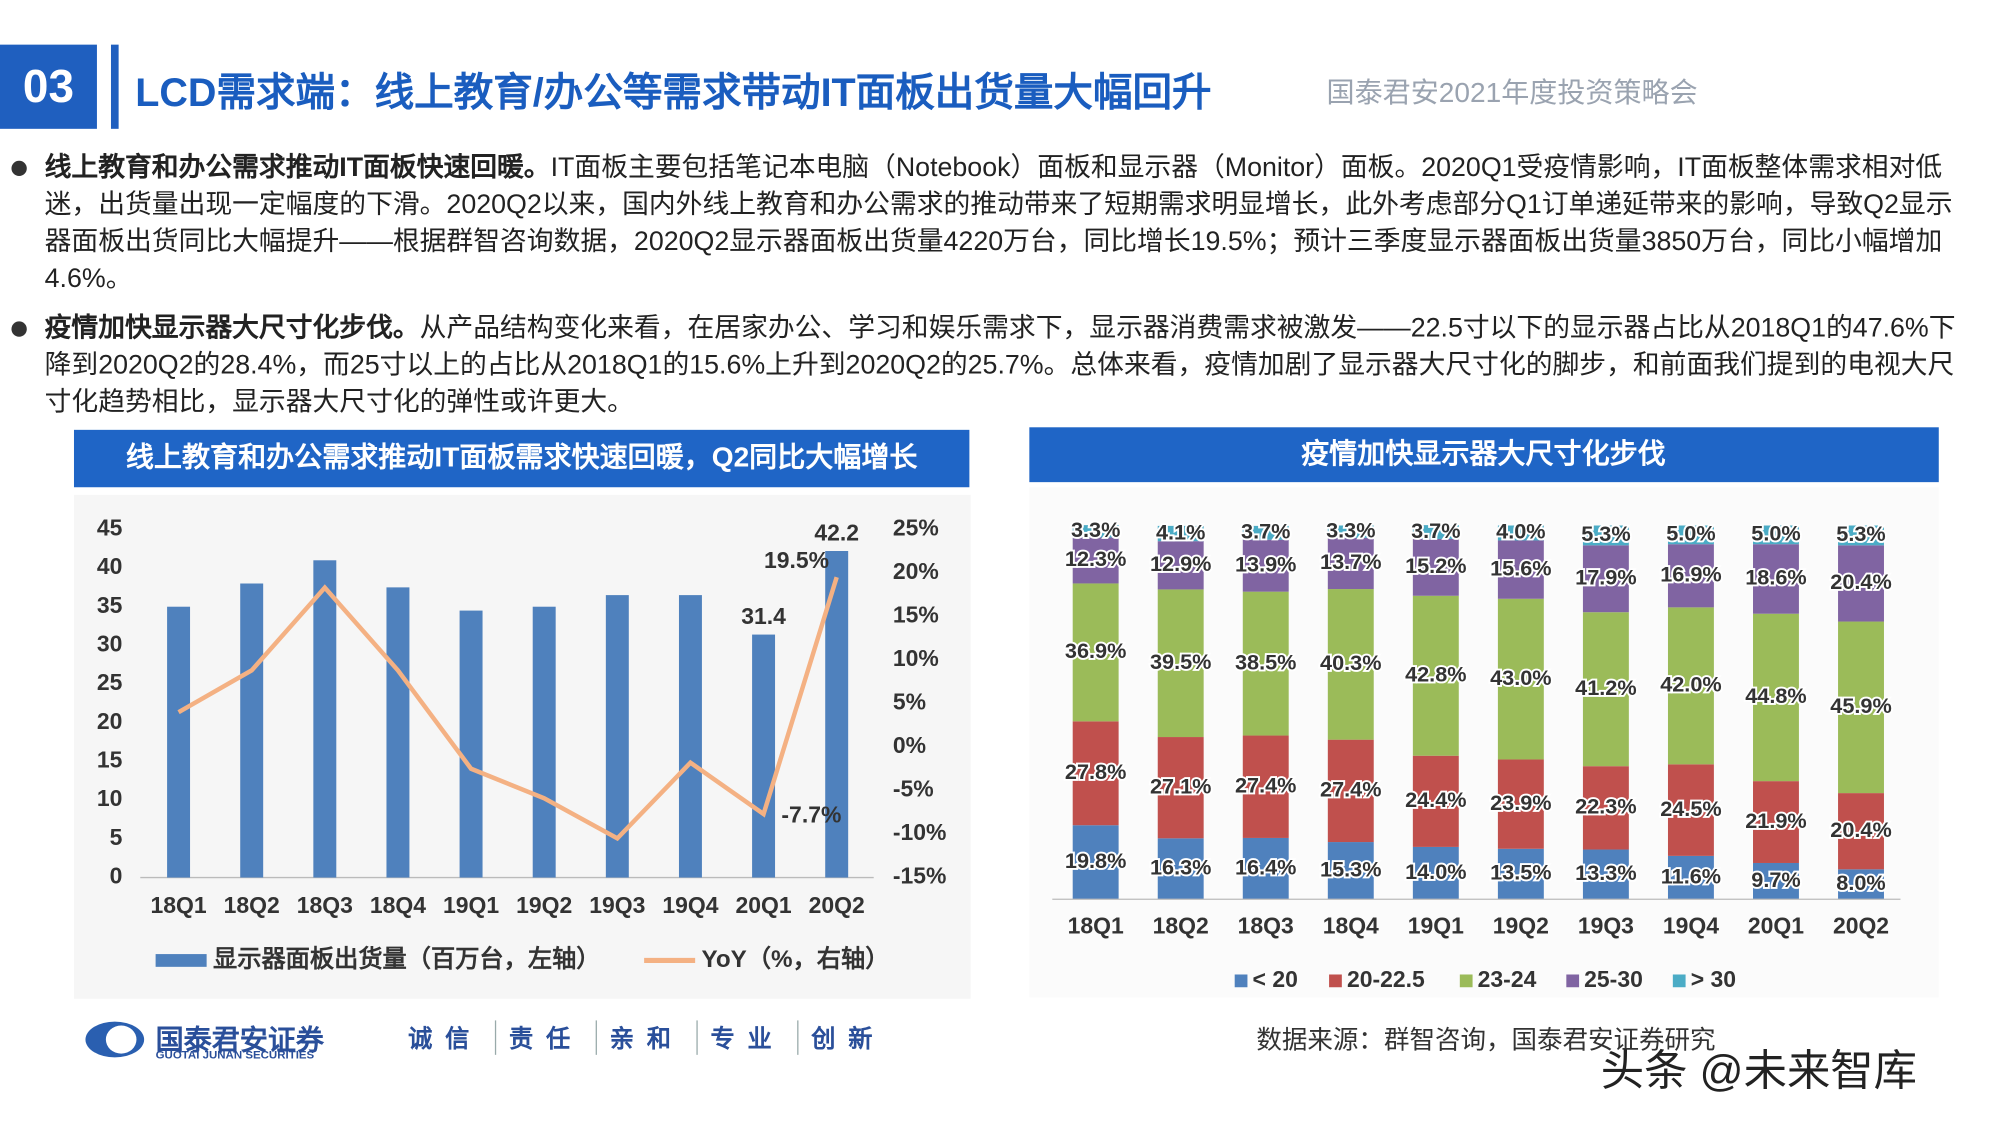 Image resolution: width=2000 pixels, height=1125 pixels. Describe the element at coordinates (325, 905) in the screenshot. I see `x-tick-label: 18Q3` at that location.